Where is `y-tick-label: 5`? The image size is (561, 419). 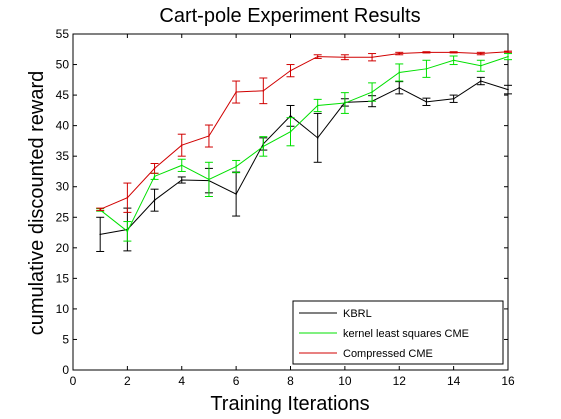 y-tick-label: 5 is located at coordinates (65, 339).